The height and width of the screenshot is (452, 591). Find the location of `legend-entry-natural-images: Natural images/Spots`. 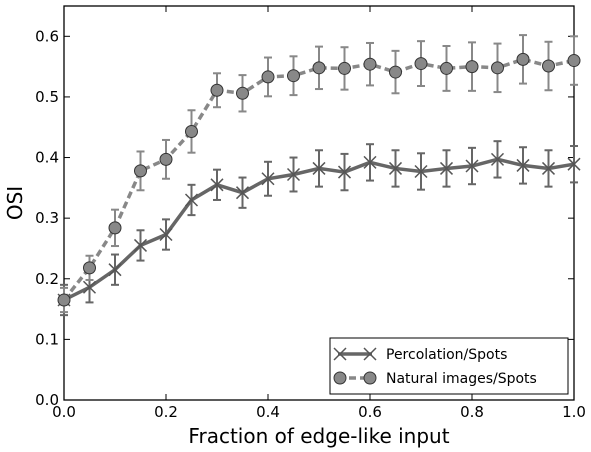

legend-entry-natural-images: Natural images/Spots is located at coordinates (435, 379).